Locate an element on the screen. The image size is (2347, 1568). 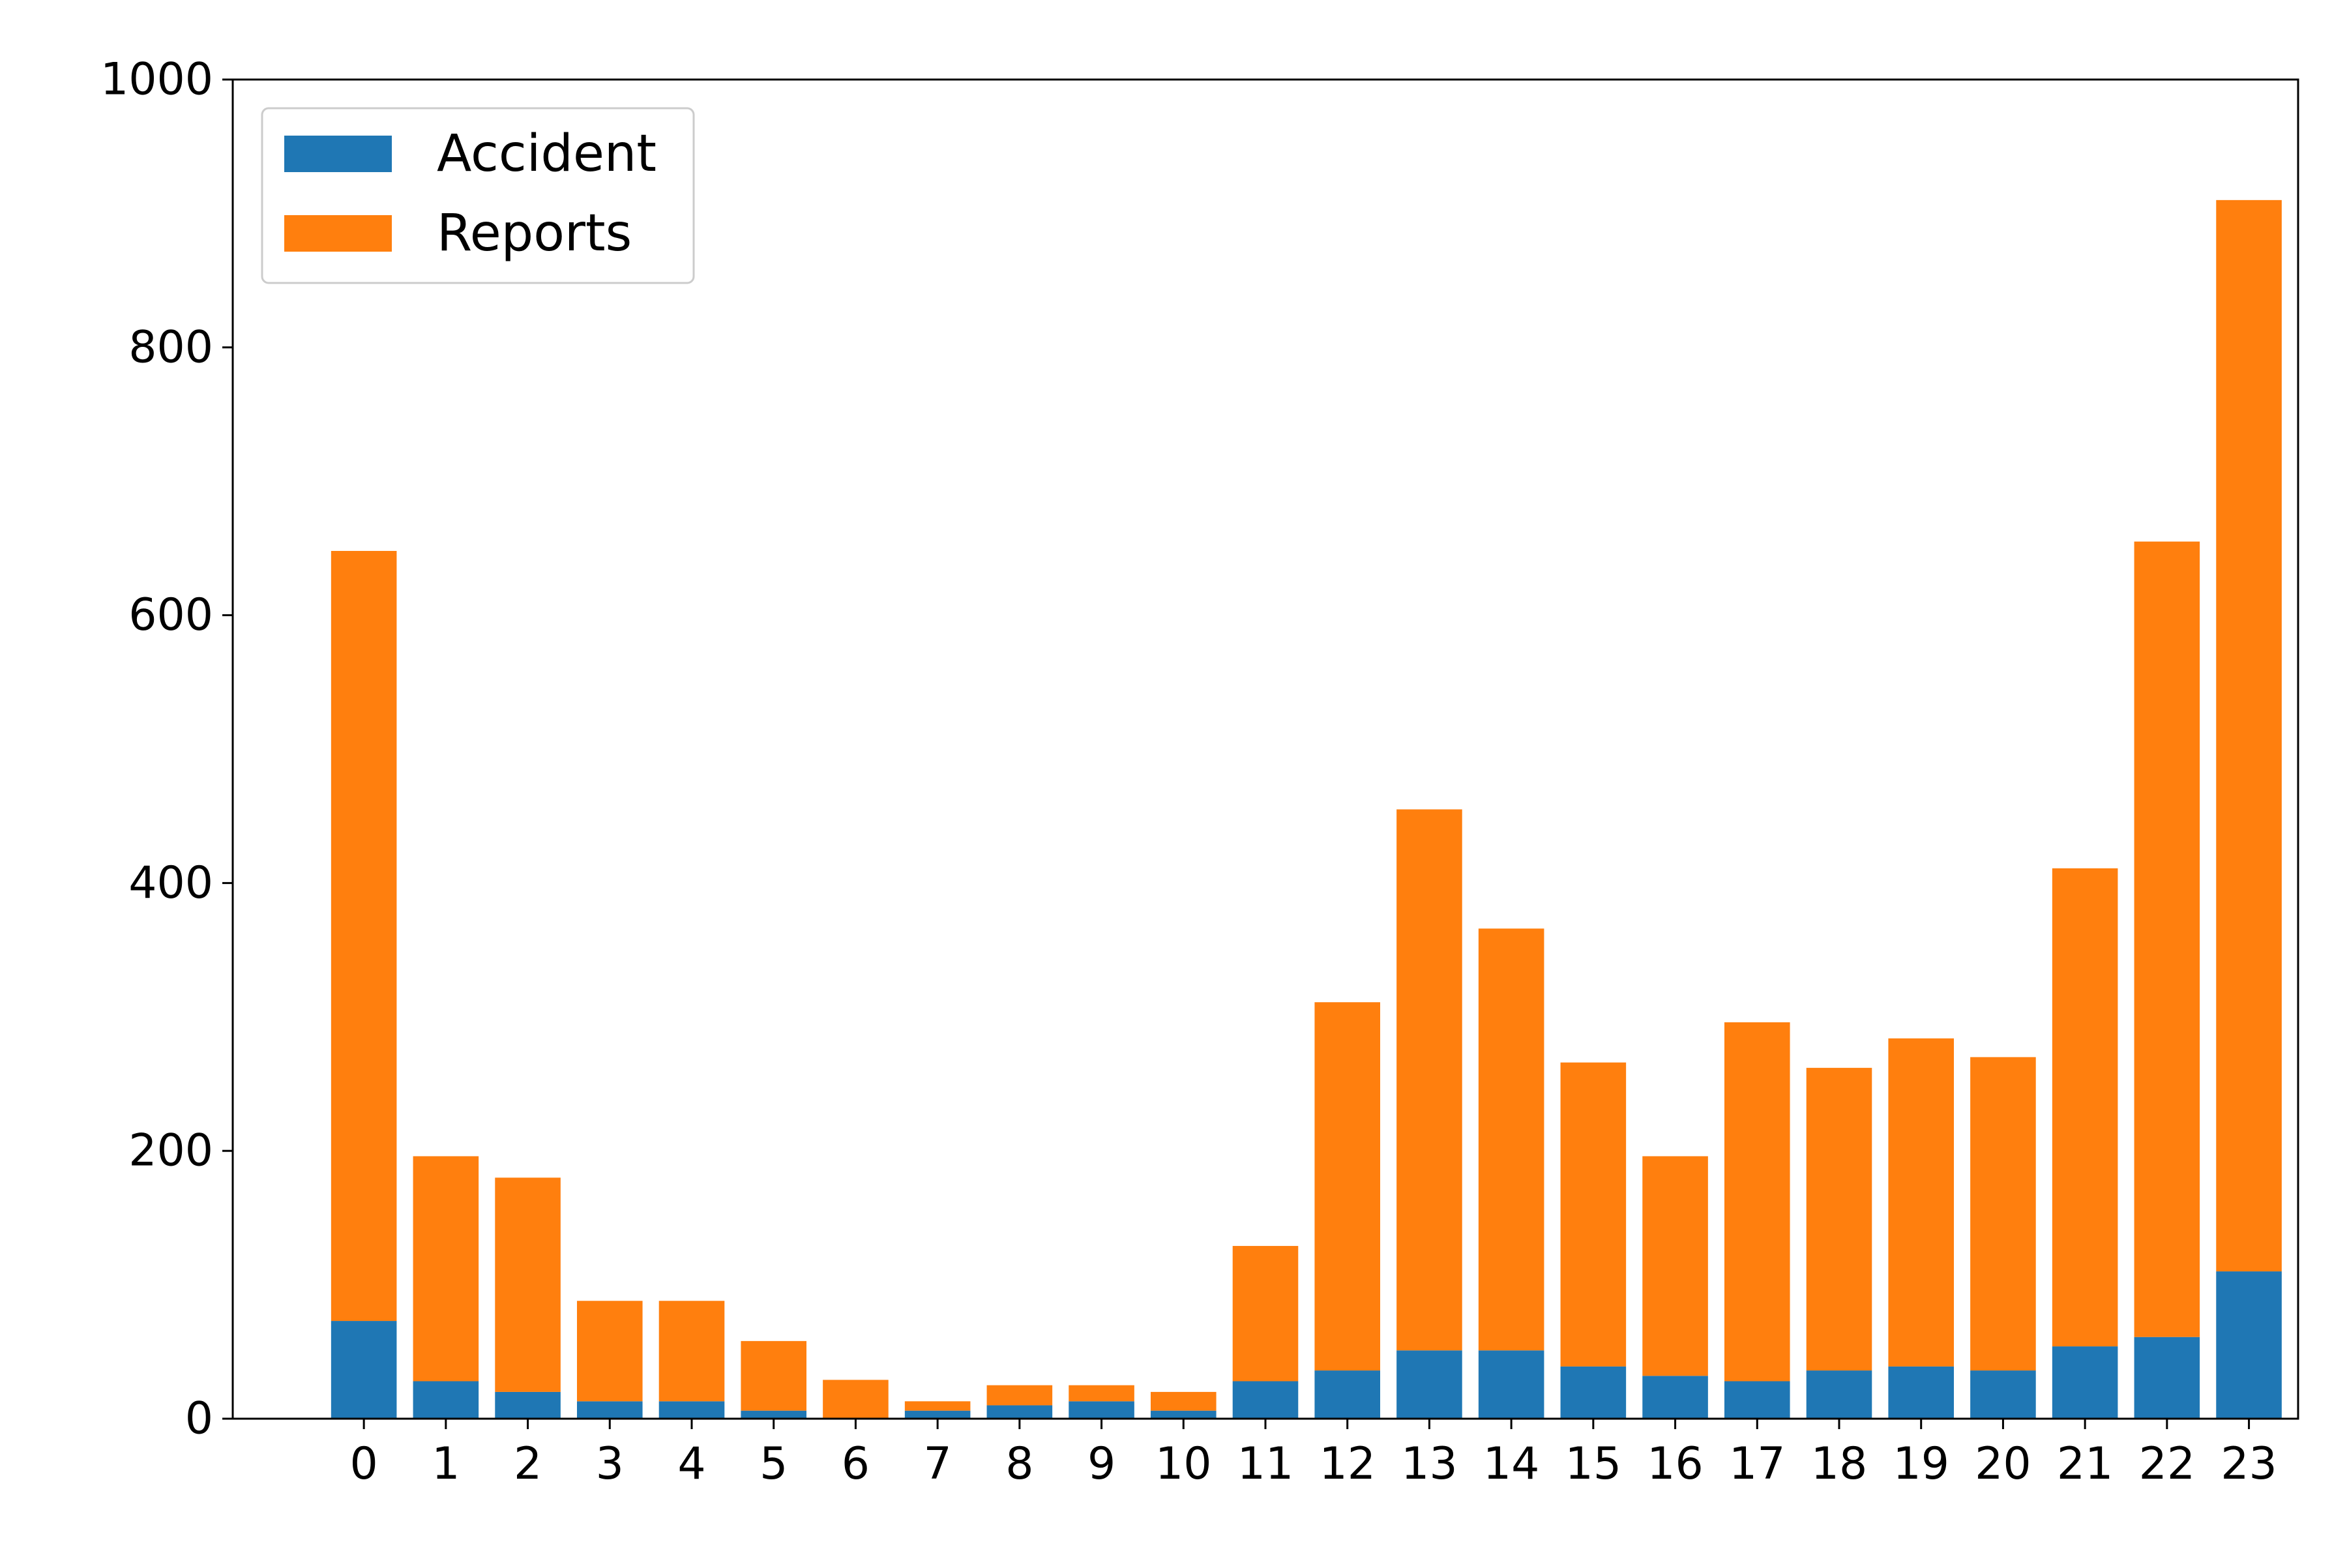
x-tick-label: 13 is located at coordinates (1429, 1464).